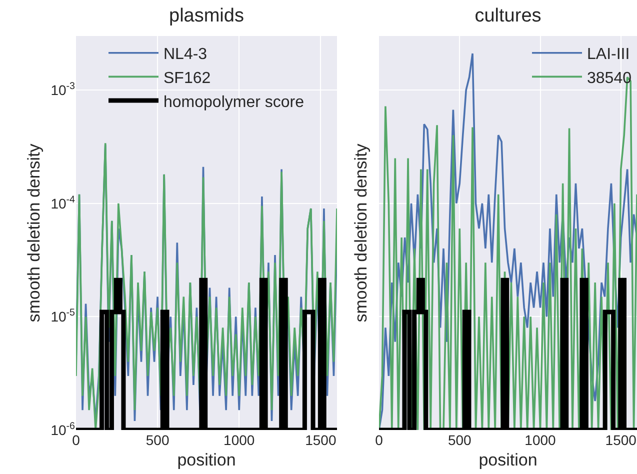 Image resolution: width=637 pixels, height=474 pixels. What do you see at coordinates (608, 55) in the screenshot?
I see `legend-label: LAI-III` at bounding box center [608, 55].